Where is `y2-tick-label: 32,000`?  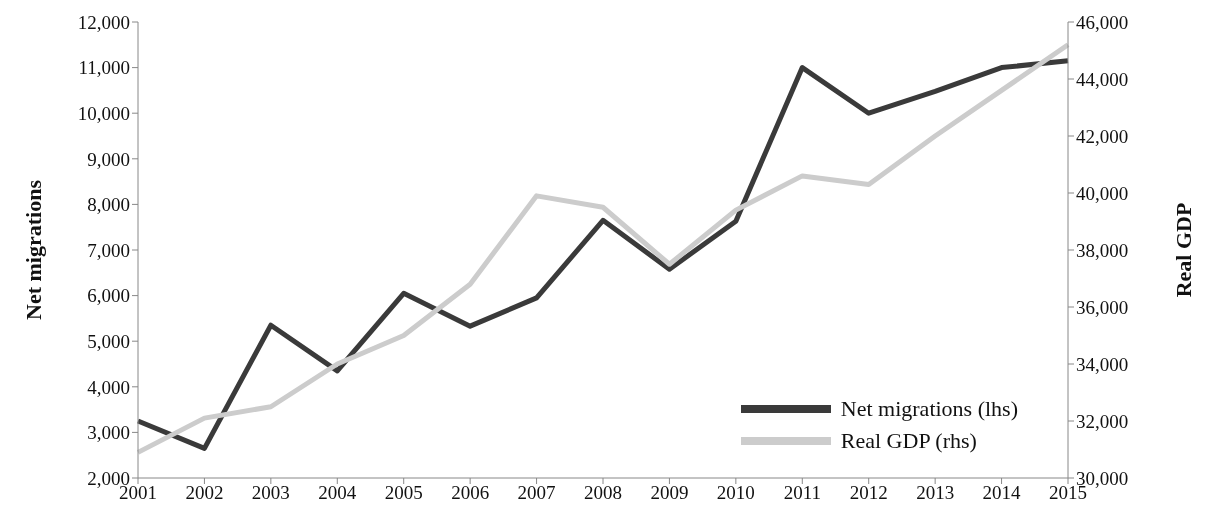 y2-tick-label: 32,000 is located at coordinates (1102, 421).